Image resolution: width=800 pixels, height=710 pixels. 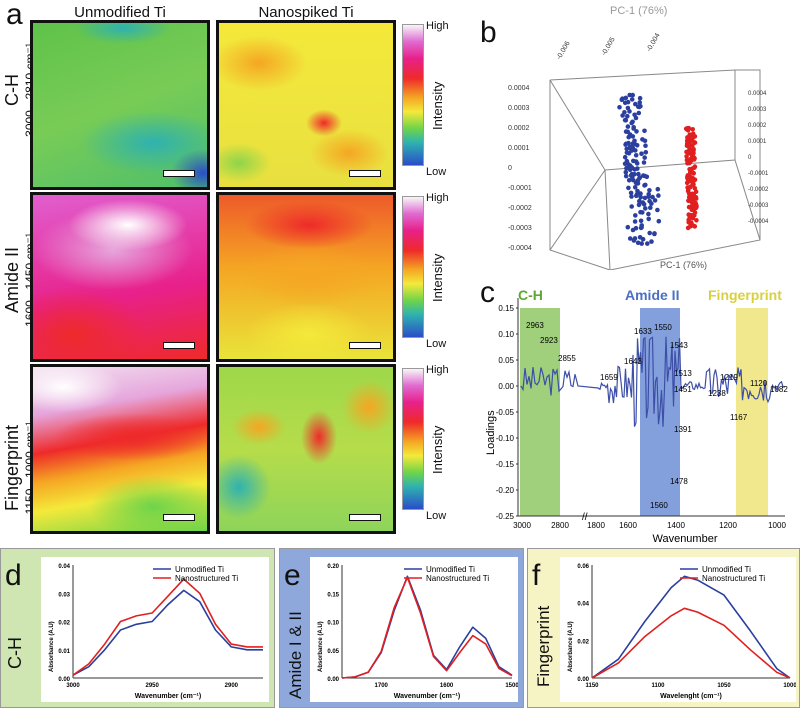 What do you see at coordinates (638, 11) in the screenshot?
I see `pca-title: PC-1 (76%)` at bounding box center [638, 11].